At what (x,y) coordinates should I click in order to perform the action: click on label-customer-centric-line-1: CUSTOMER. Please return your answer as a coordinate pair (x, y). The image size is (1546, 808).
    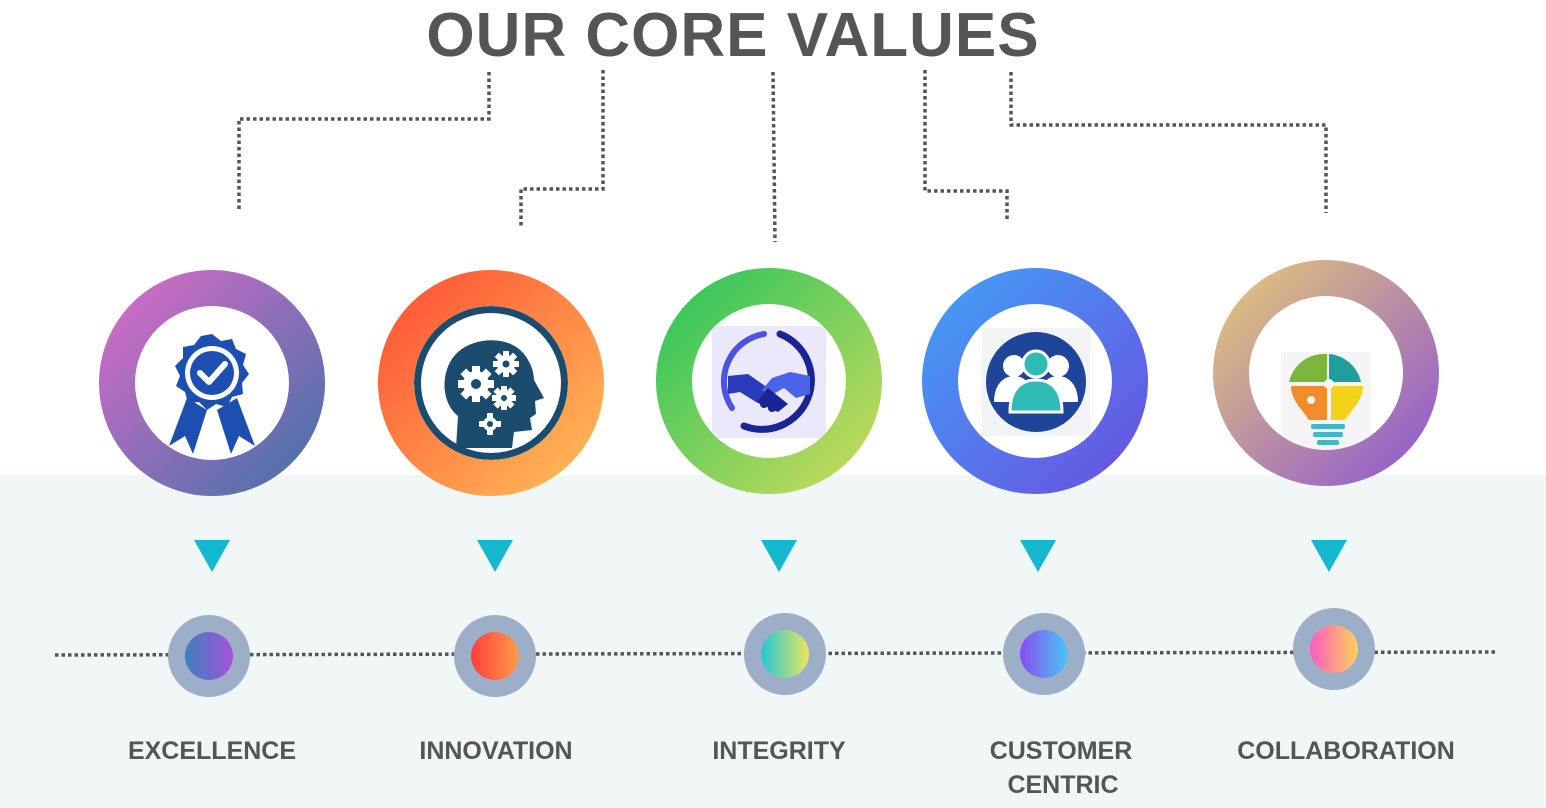
    Looking at the image, I should click on (1061, 751).